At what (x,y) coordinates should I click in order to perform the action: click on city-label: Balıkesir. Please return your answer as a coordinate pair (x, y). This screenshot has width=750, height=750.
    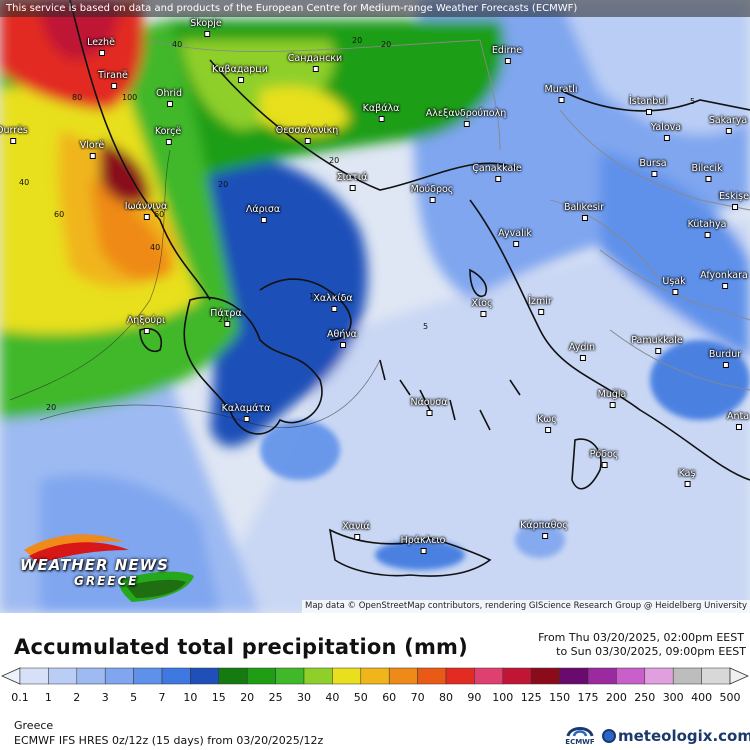
    Looking at the image, I should click on (584, 211).